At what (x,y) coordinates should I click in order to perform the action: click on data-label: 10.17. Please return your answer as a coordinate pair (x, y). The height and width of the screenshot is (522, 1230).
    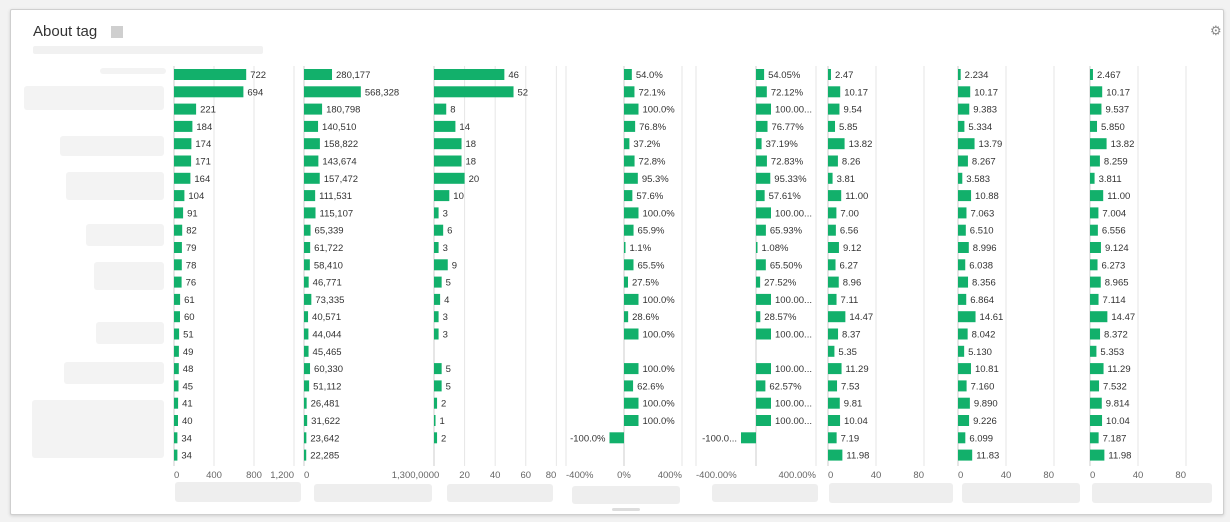
    Looking at the image, I should click on (1118, 92).